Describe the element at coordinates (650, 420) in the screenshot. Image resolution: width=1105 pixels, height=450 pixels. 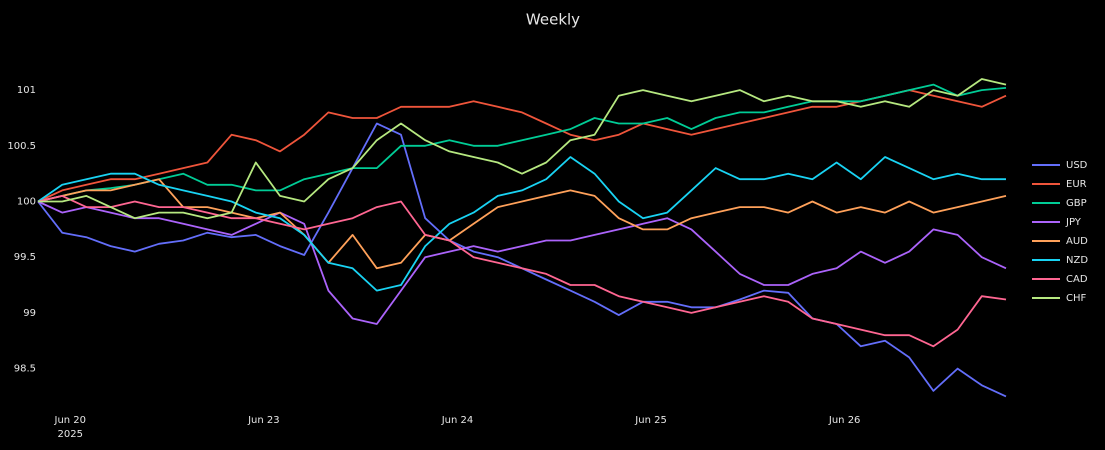
I see `x-tick-label: Jun 25` at that location.